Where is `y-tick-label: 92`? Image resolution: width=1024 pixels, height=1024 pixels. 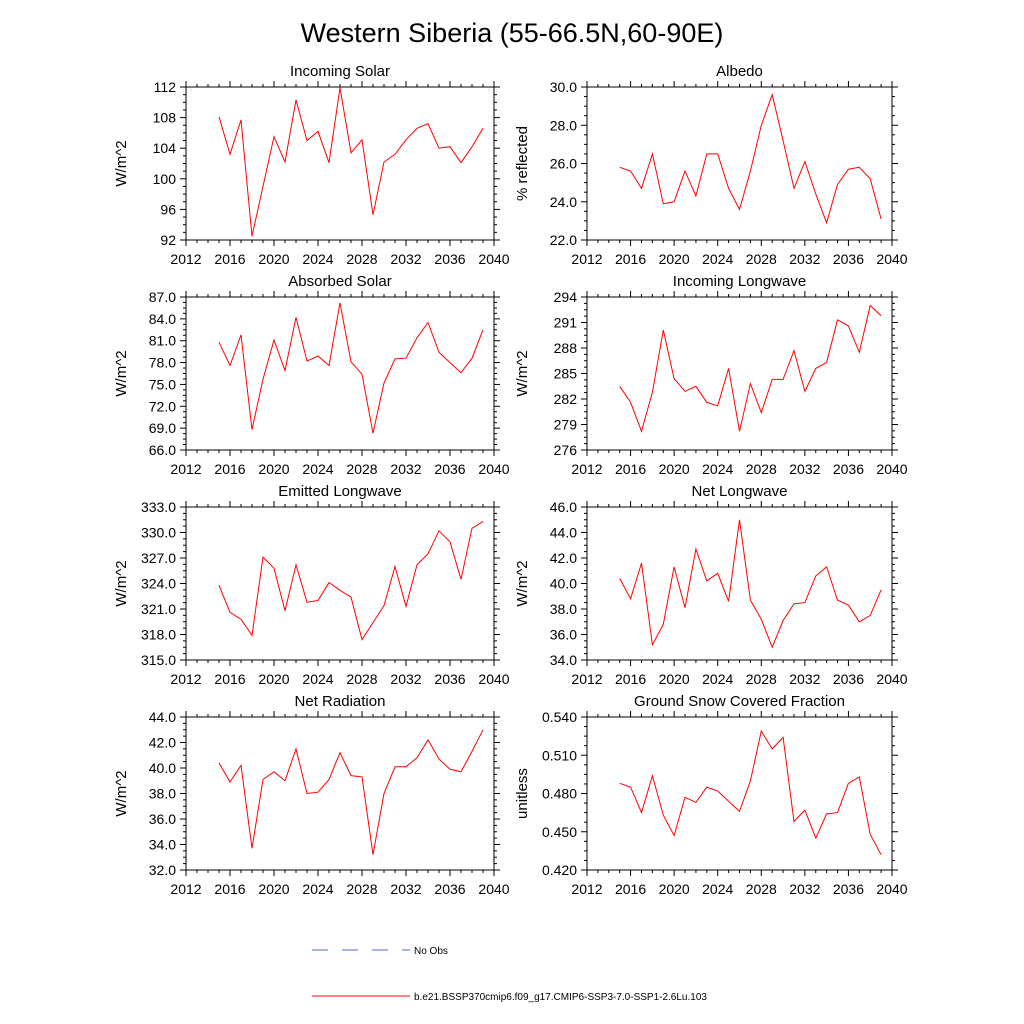 y-tick-label: 92 is located at coordinates (168, 240).